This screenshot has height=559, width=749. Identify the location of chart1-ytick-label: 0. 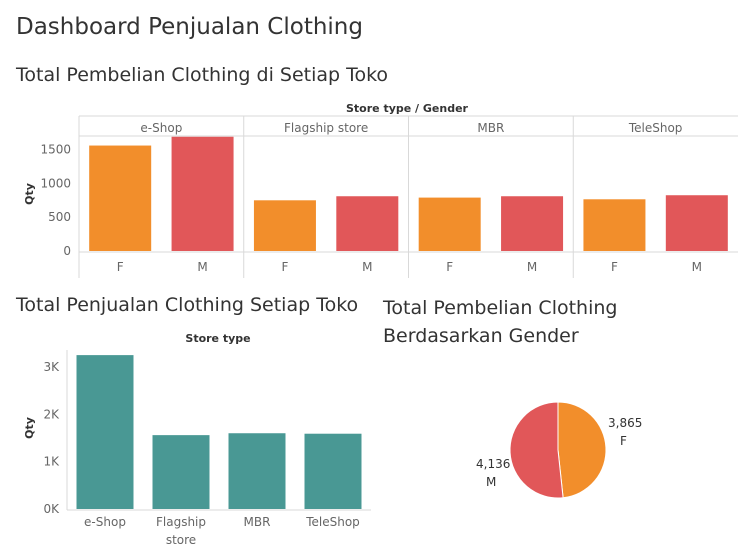
(67, 251).